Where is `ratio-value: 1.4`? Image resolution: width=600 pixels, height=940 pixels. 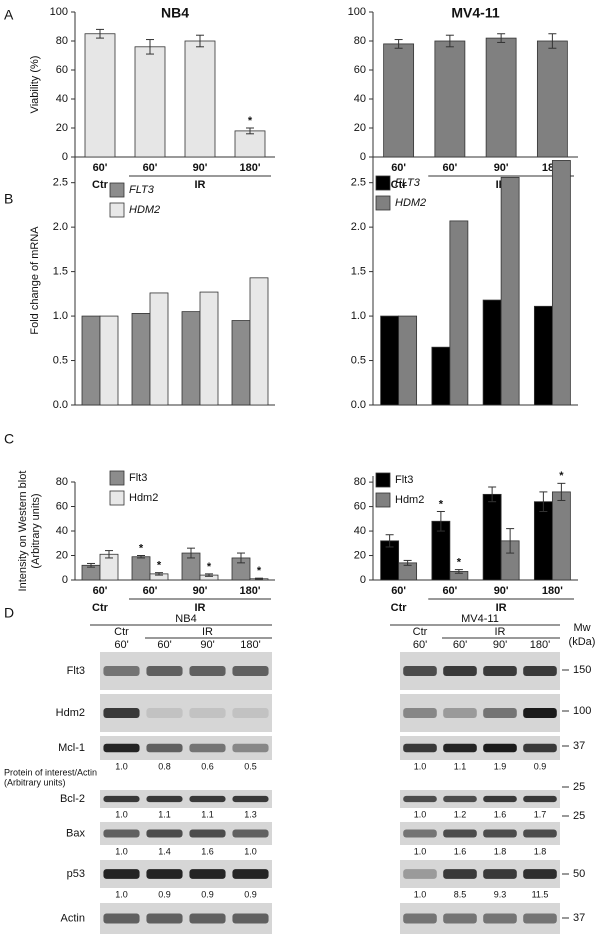
ratio-value: 1.4 is located at coordinates (164, 851).